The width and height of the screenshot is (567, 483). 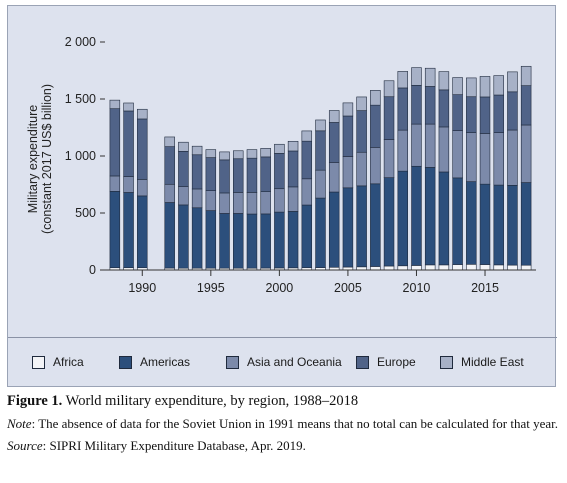 I want to click on legend-label-africa: Africa, so click(x=68, y=362).